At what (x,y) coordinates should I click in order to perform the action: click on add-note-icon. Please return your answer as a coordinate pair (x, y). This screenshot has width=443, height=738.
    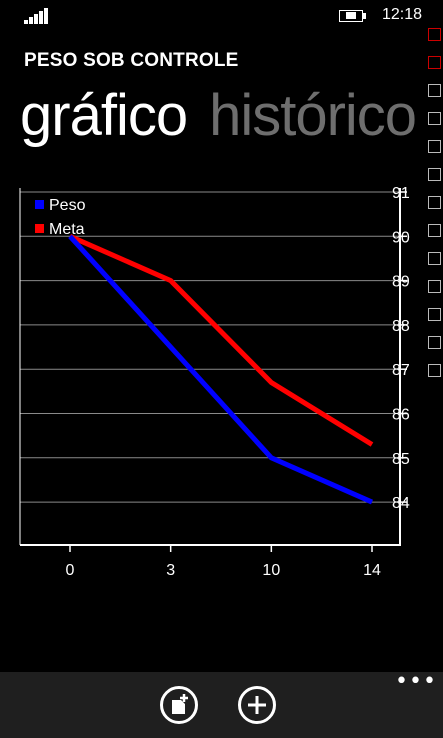
    Looking at the image, I should click on (180, 704).